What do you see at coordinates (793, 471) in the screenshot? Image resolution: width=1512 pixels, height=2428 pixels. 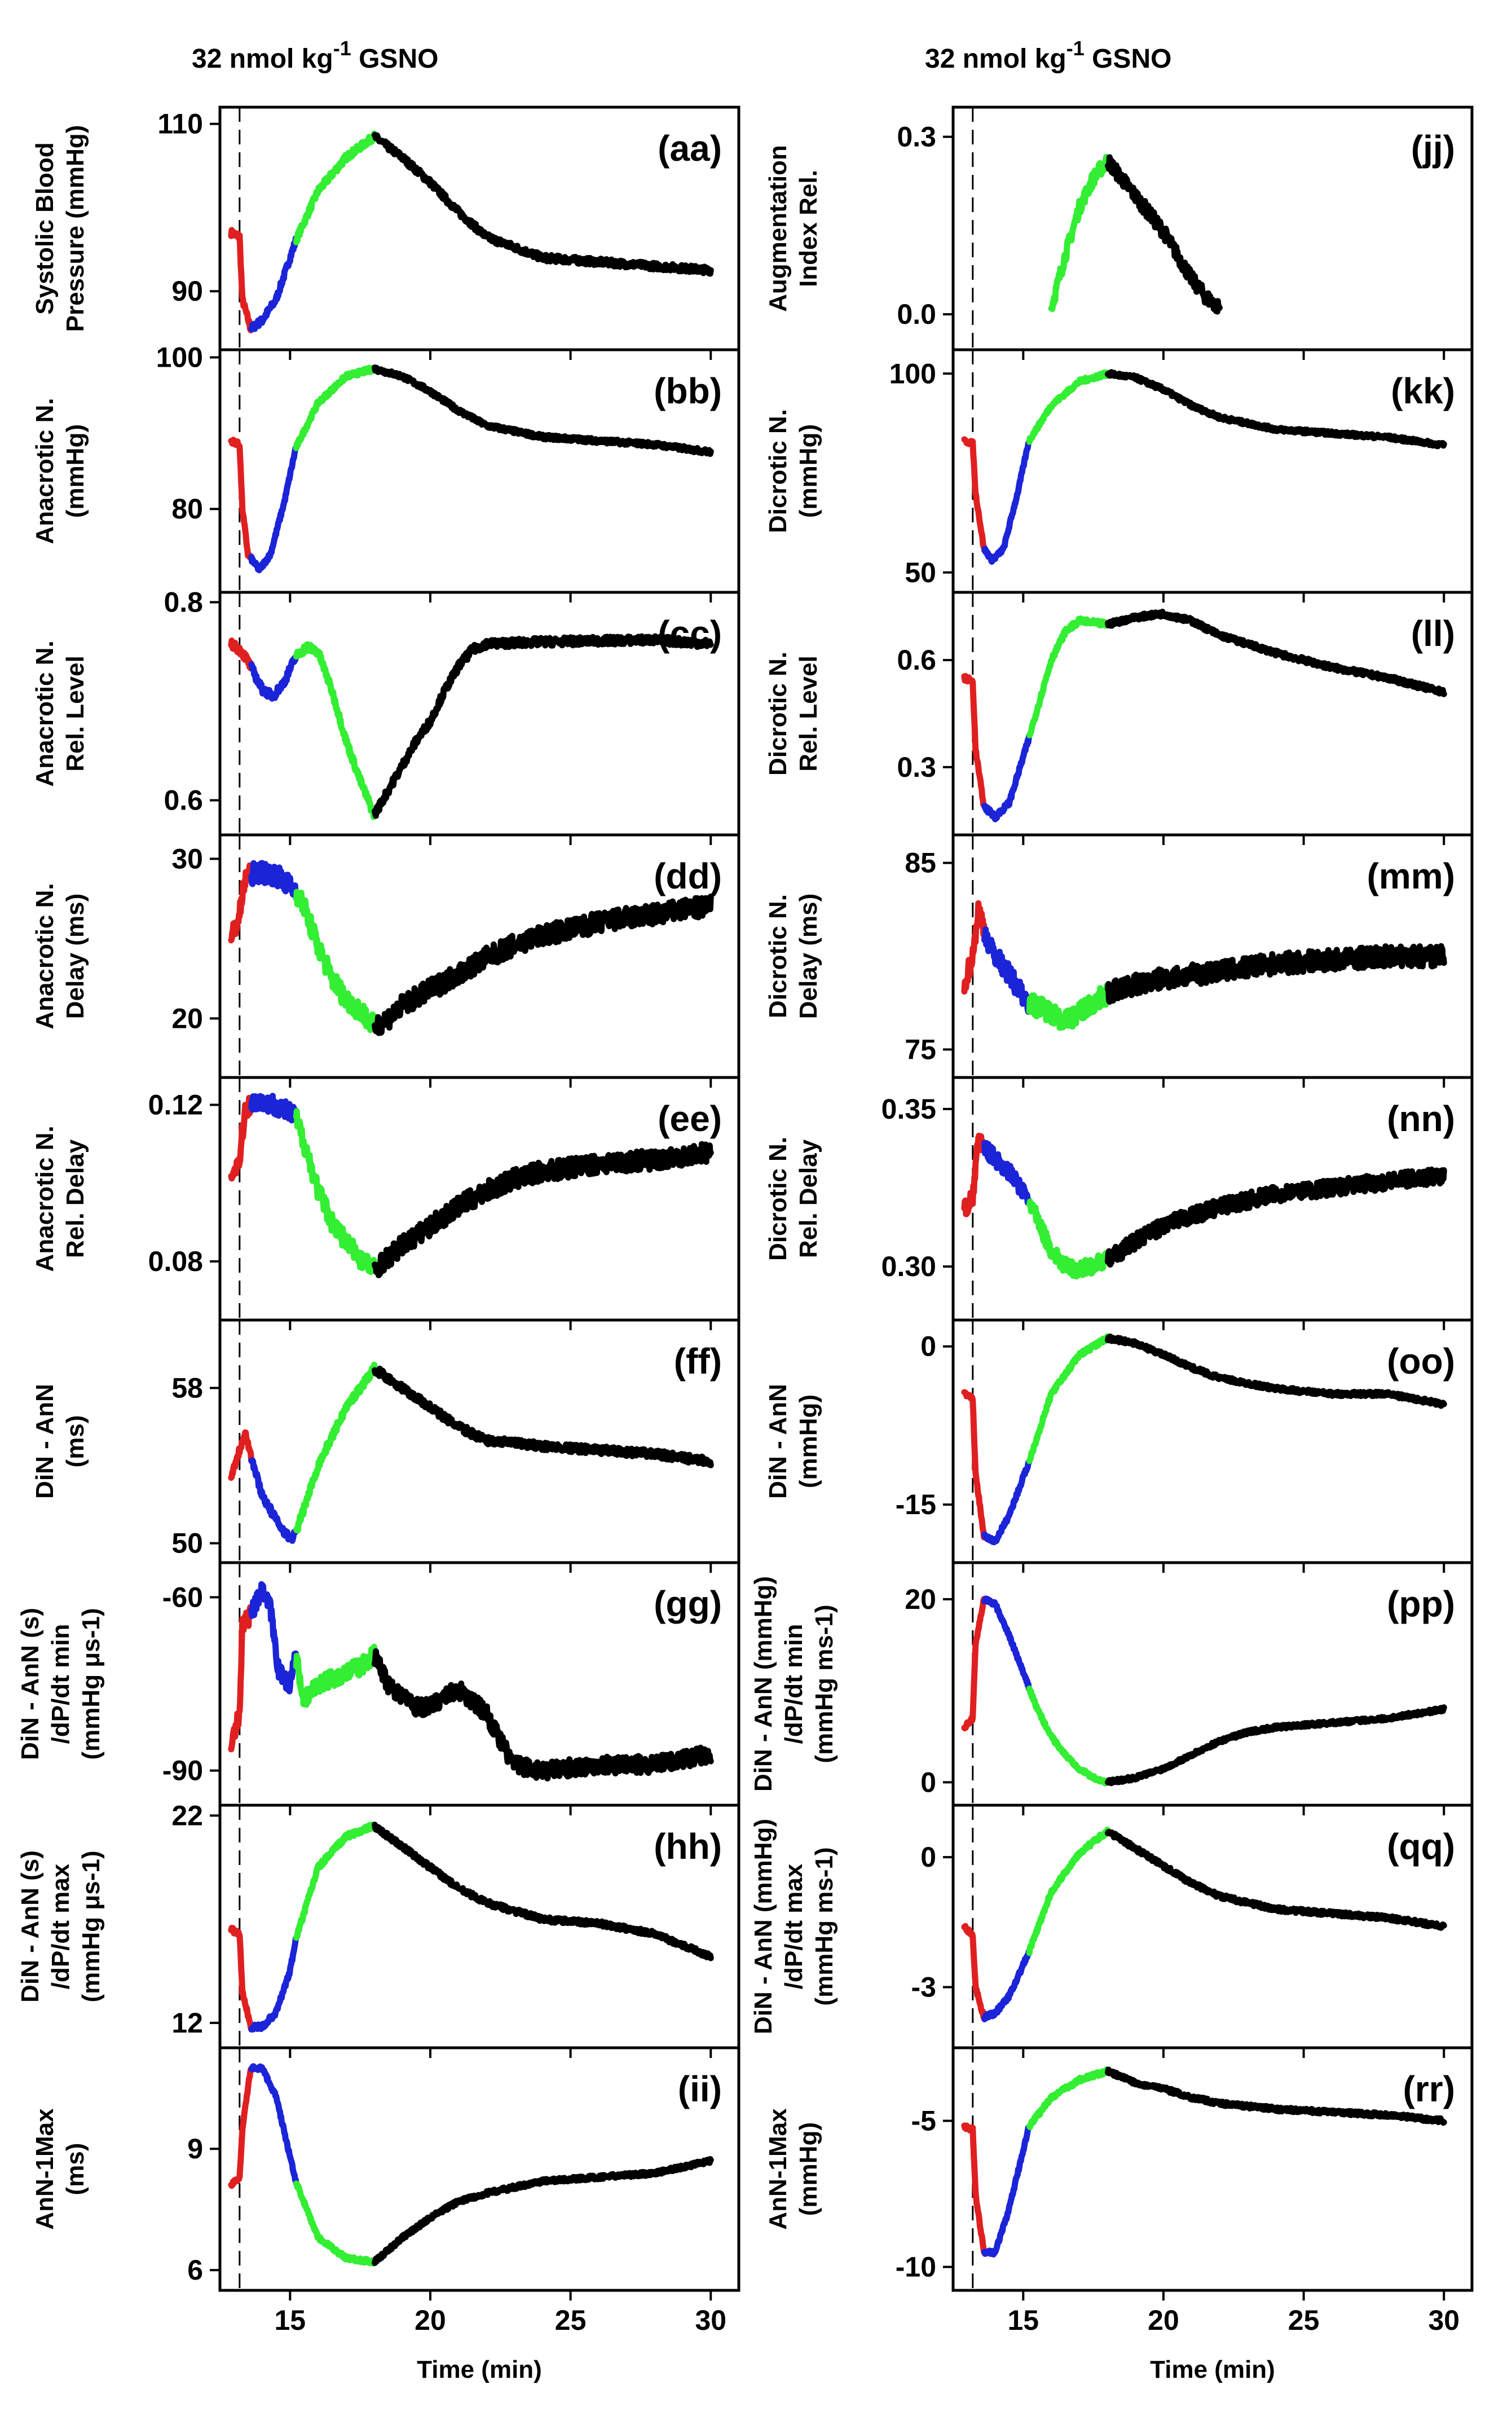 I see `y-axis-label: Dicrotic N. (mmHg)` at bounding box center [793, 471].